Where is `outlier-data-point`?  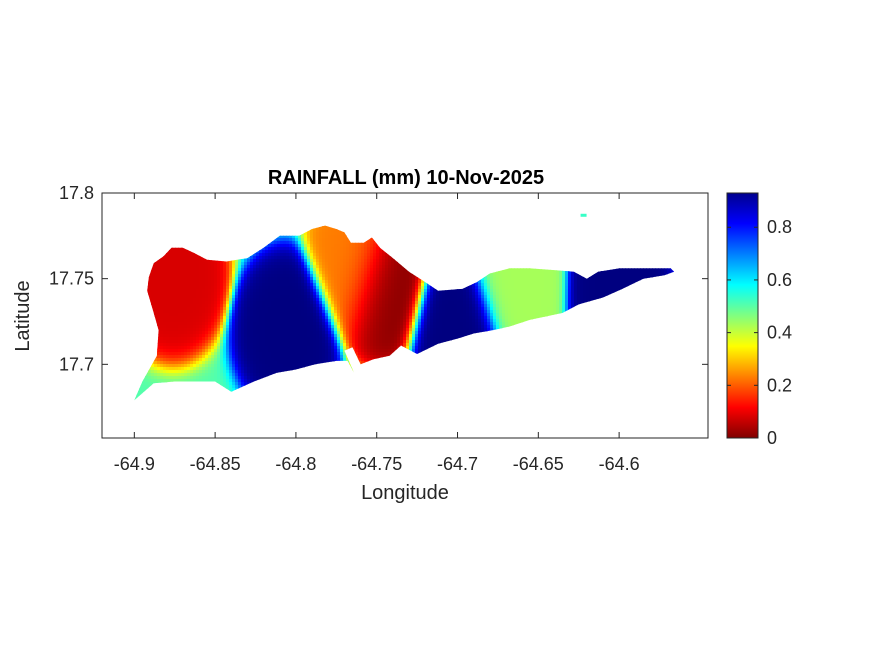
outlier-data-point is located at coordinates (583, 215).